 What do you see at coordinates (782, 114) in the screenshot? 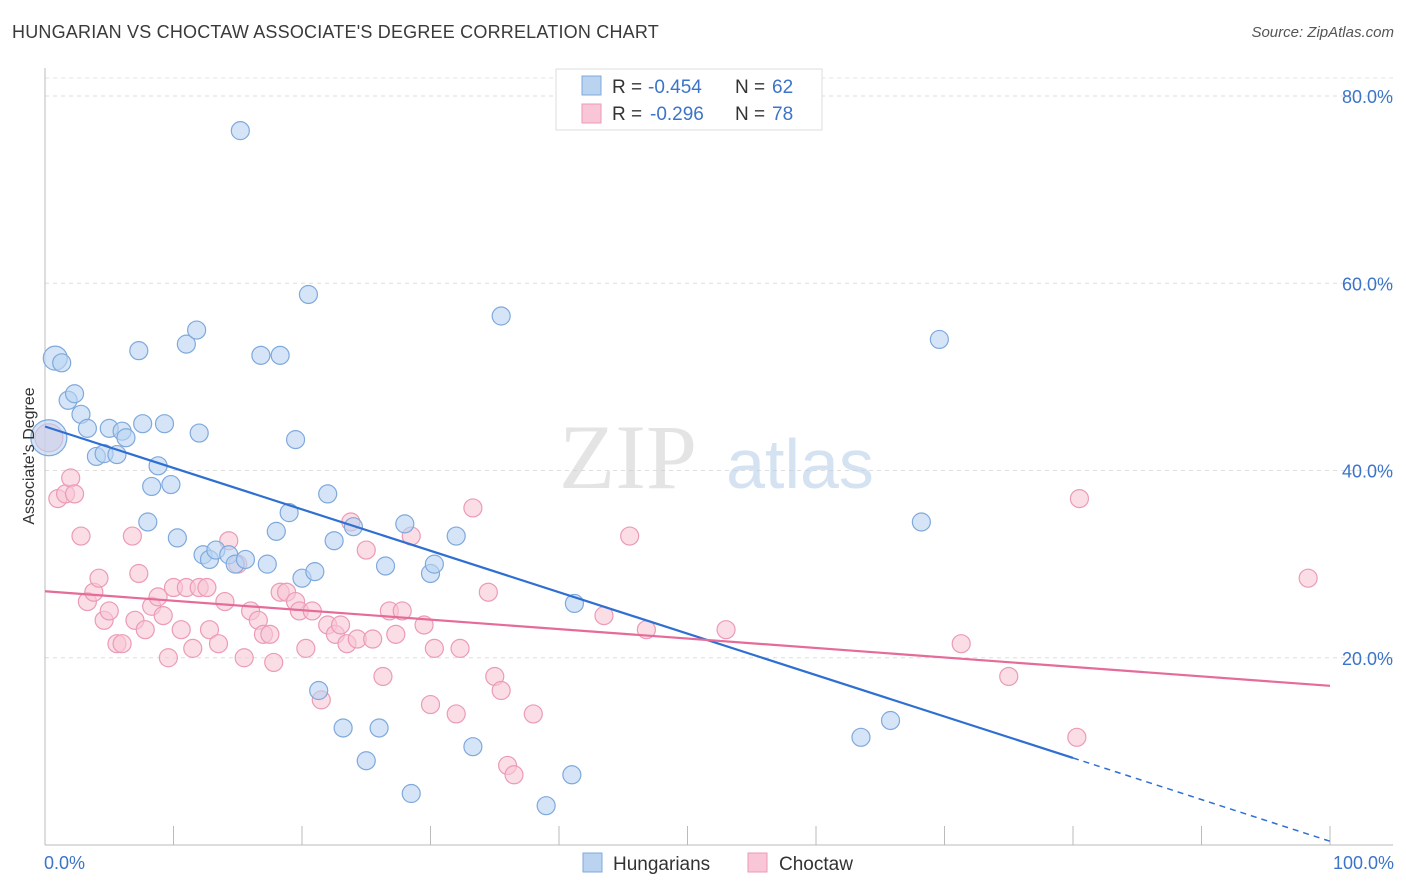
I see `legend-n-value-2: 78` at bounding box center [782, 114].